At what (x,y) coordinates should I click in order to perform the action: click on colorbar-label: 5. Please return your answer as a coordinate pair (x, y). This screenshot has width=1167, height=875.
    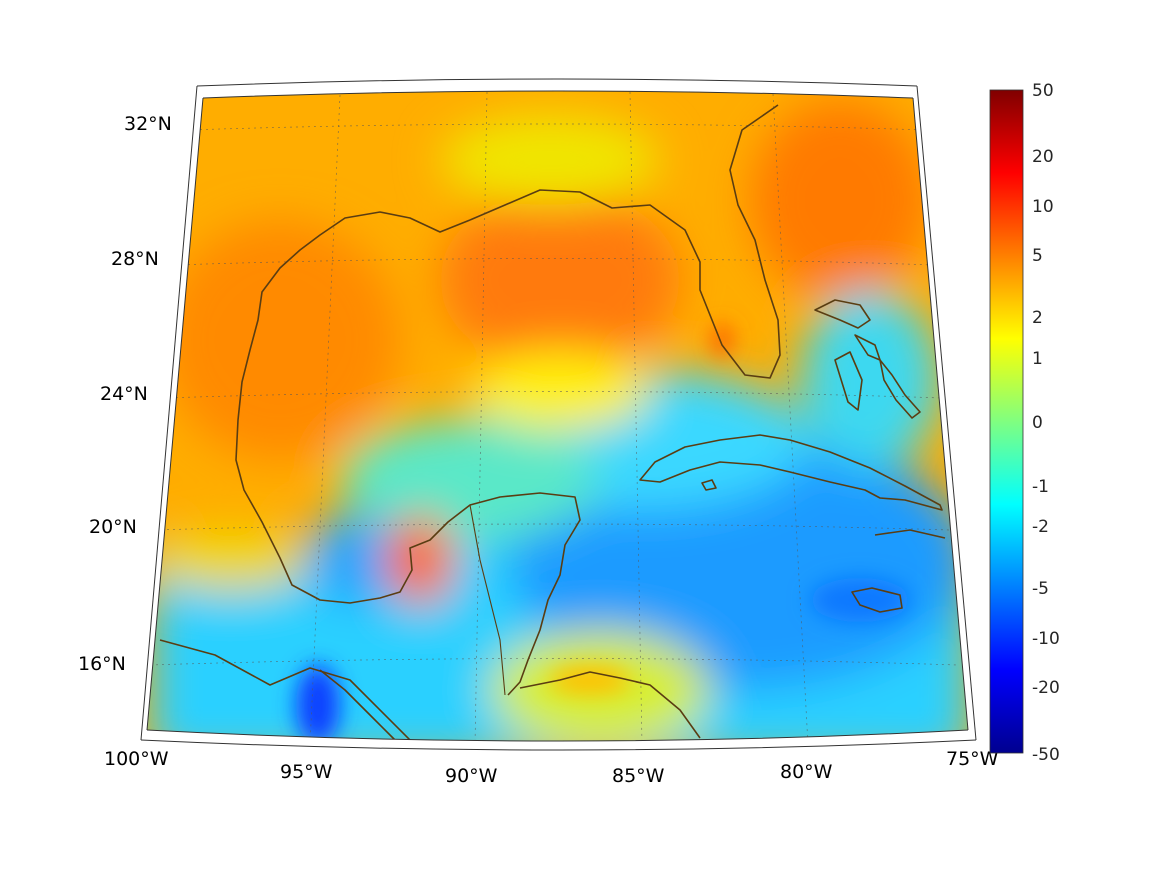
    Looking at the image, I should click on (1037, 256).